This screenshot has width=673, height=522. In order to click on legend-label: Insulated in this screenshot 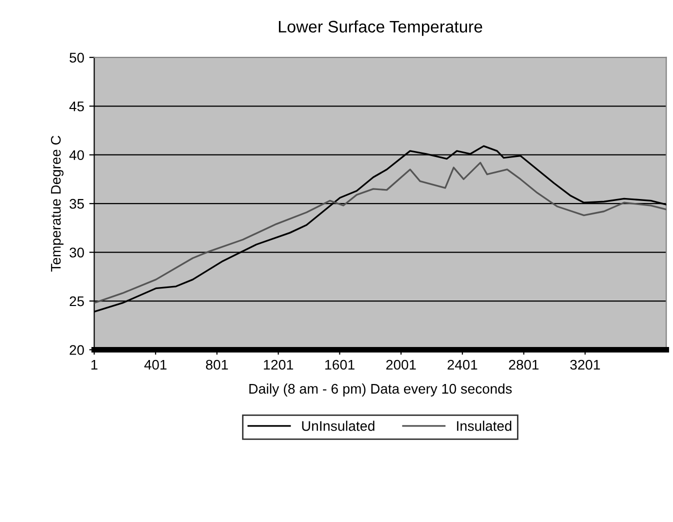, I will do `click(484, 425)`.